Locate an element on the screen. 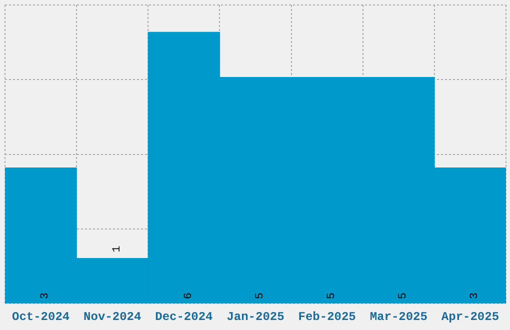 The width and height of the screenshot is (510, 330). data-label: 6 is located at coordinates (188, 296).